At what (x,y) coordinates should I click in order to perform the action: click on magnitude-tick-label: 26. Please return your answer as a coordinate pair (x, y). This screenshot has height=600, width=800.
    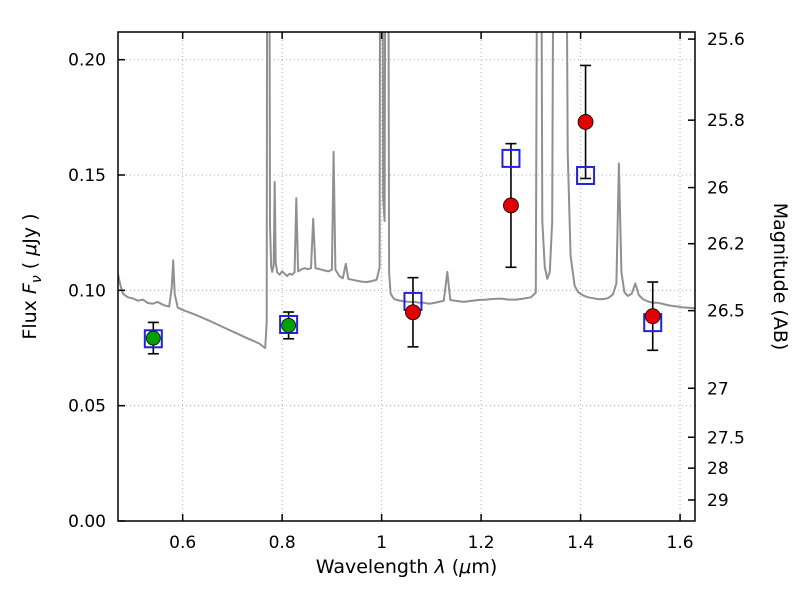
    Looking at the image, I should click on (718, 189).